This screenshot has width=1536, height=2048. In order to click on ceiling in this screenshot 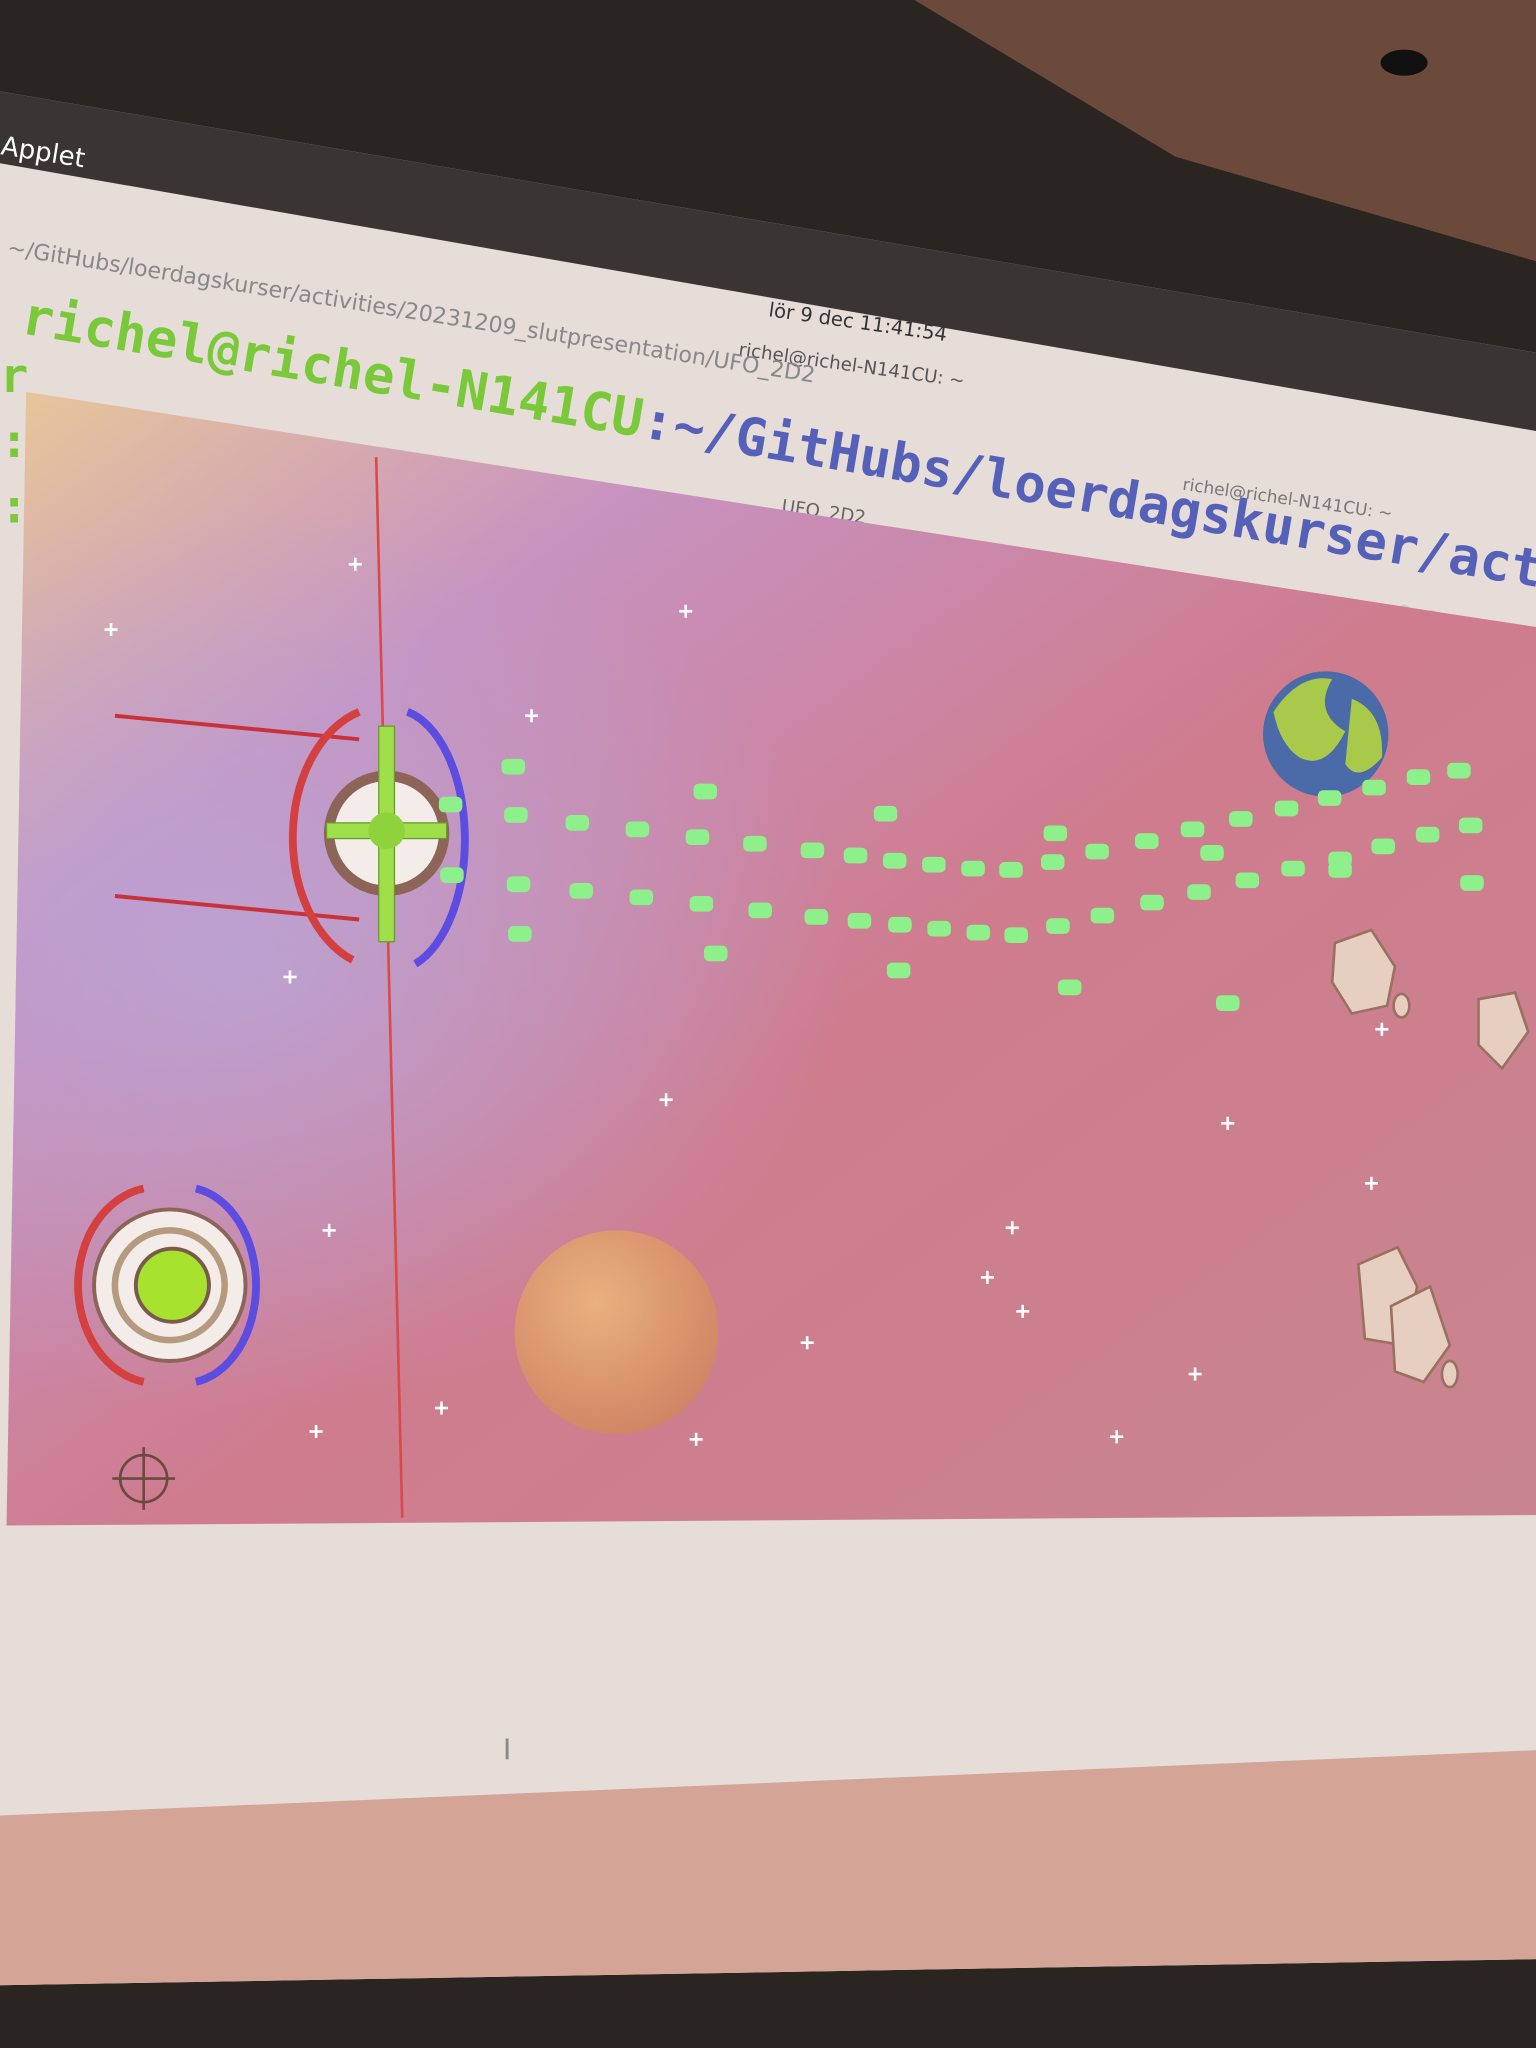, I will do `click(1225, 131)`.